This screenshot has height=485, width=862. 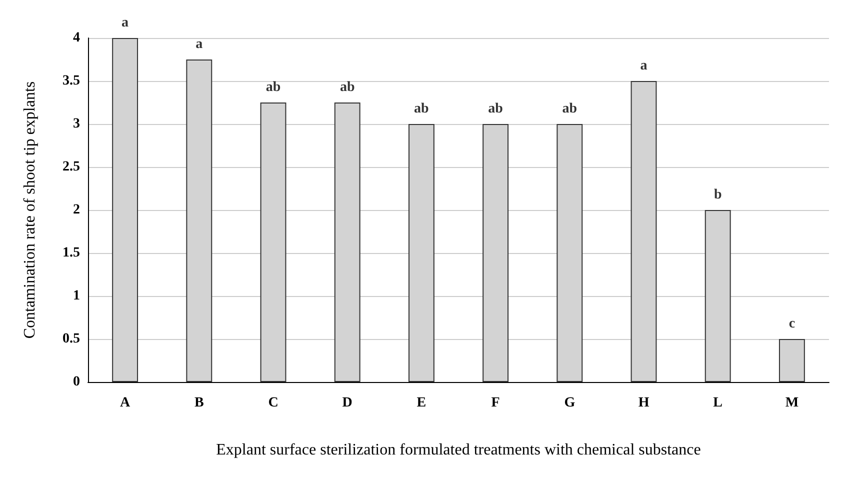 I want to click on x-tick-label: E, so click(x=421, y=403).